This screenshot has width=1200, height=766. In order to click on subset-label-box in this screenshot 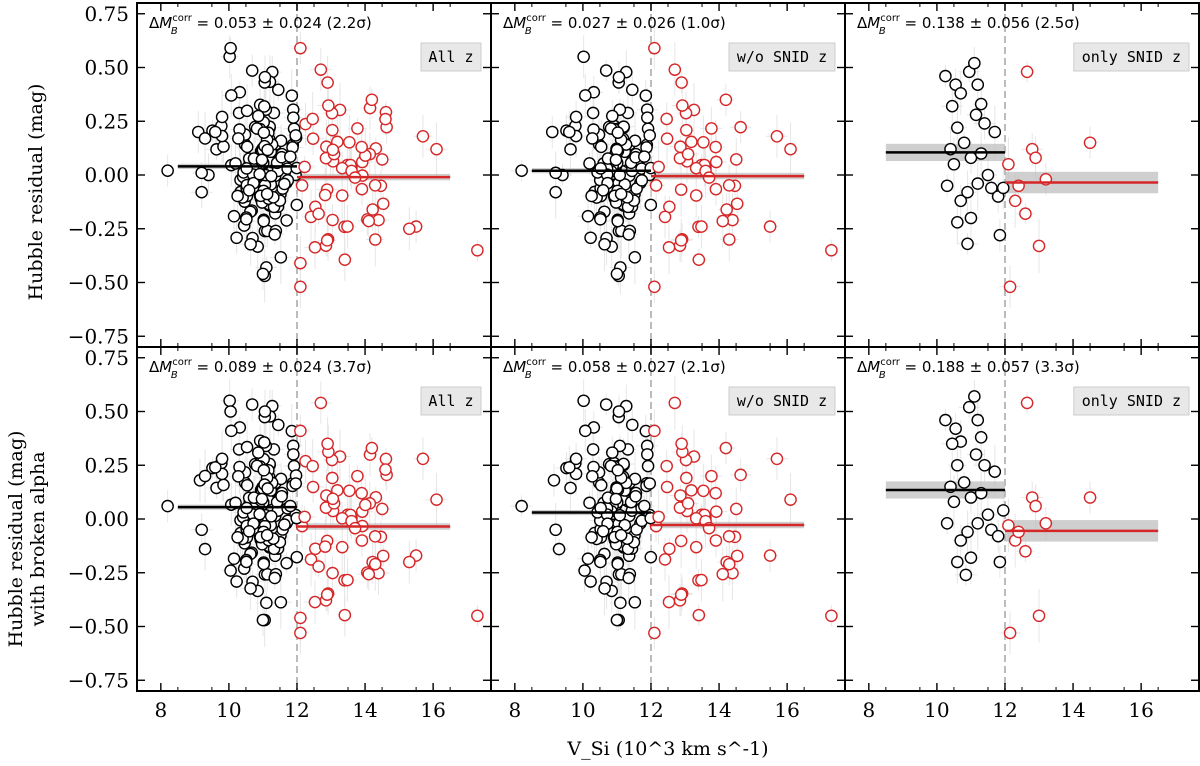, I will do `click(782, 401)`.